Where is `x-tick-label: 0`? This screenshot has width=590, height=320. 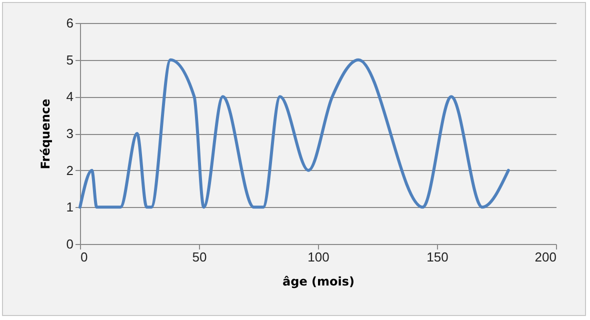 x-tick-label: 0 is located at coordinates (84, 257).